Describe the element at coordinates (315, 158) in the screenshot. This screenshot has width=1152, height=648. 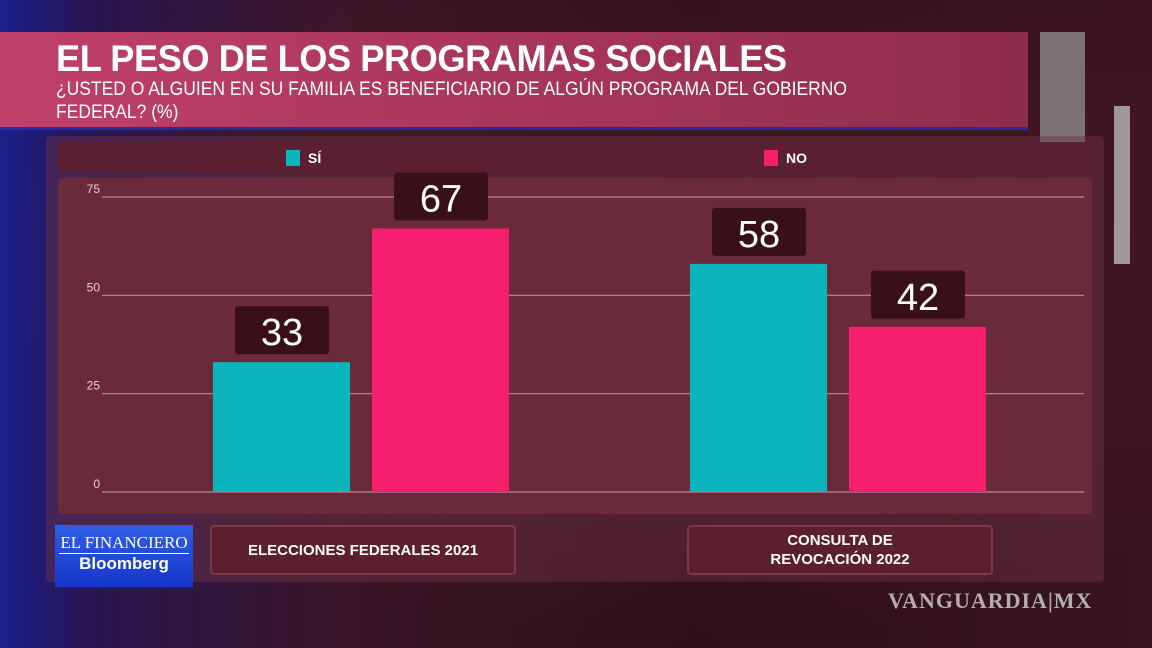
I see `legend-label: SÍ` at that location.